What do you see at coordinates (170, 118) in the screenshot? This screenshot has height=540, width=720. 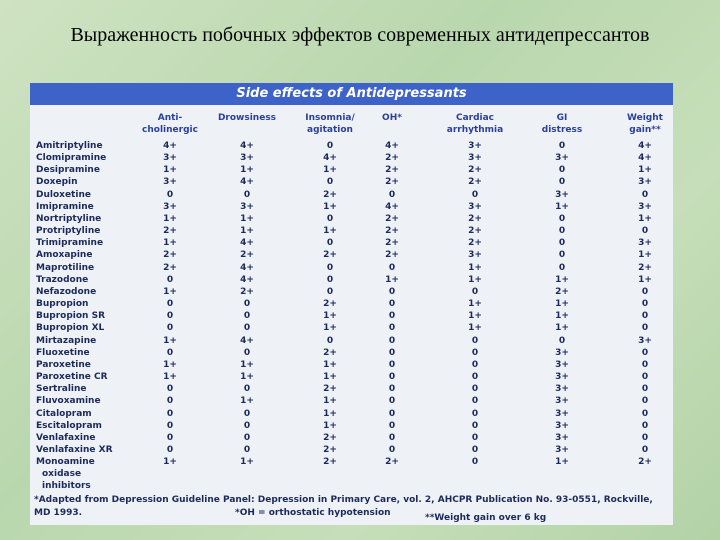 I see `column-header: Anti-` at bounding box center [170, 118].